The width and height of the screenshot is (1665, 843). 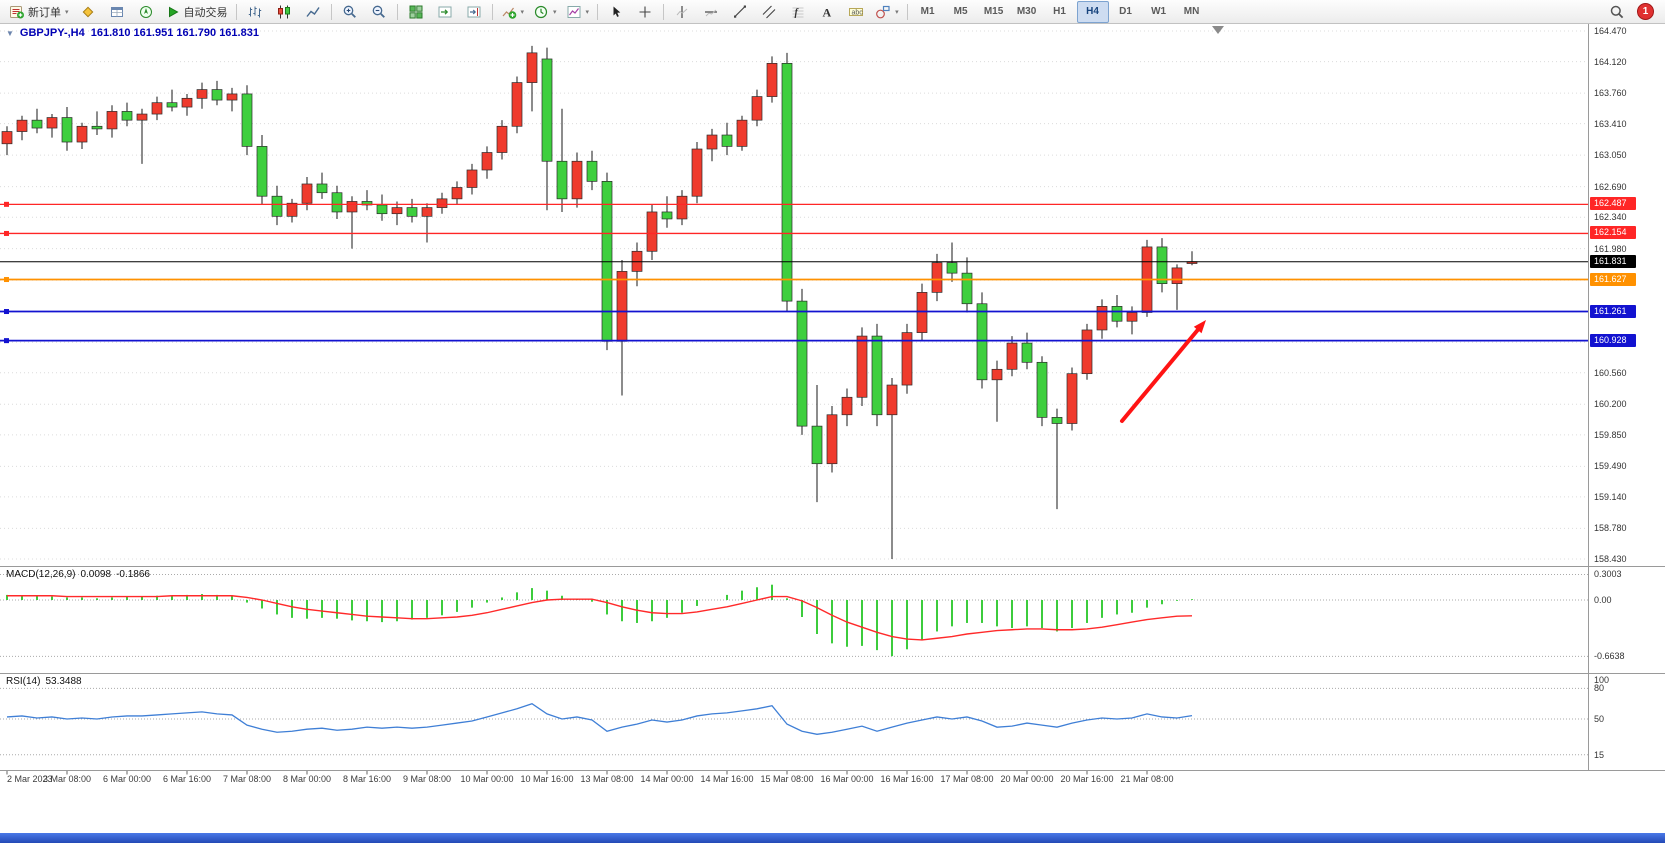 I want to click on shapes-button: ▾, so click(x=887, y=12).